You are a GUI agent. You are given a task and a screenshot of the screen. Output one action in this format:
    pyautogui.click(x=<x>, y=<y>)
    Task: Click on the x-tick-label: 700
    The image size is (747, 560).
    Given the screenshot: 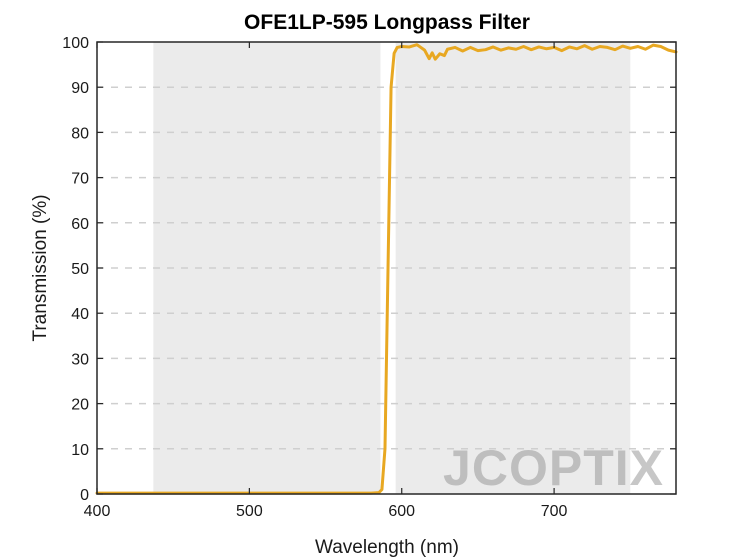 What is the action you would take?
    pyautogui.click(x=554, y=511)
    